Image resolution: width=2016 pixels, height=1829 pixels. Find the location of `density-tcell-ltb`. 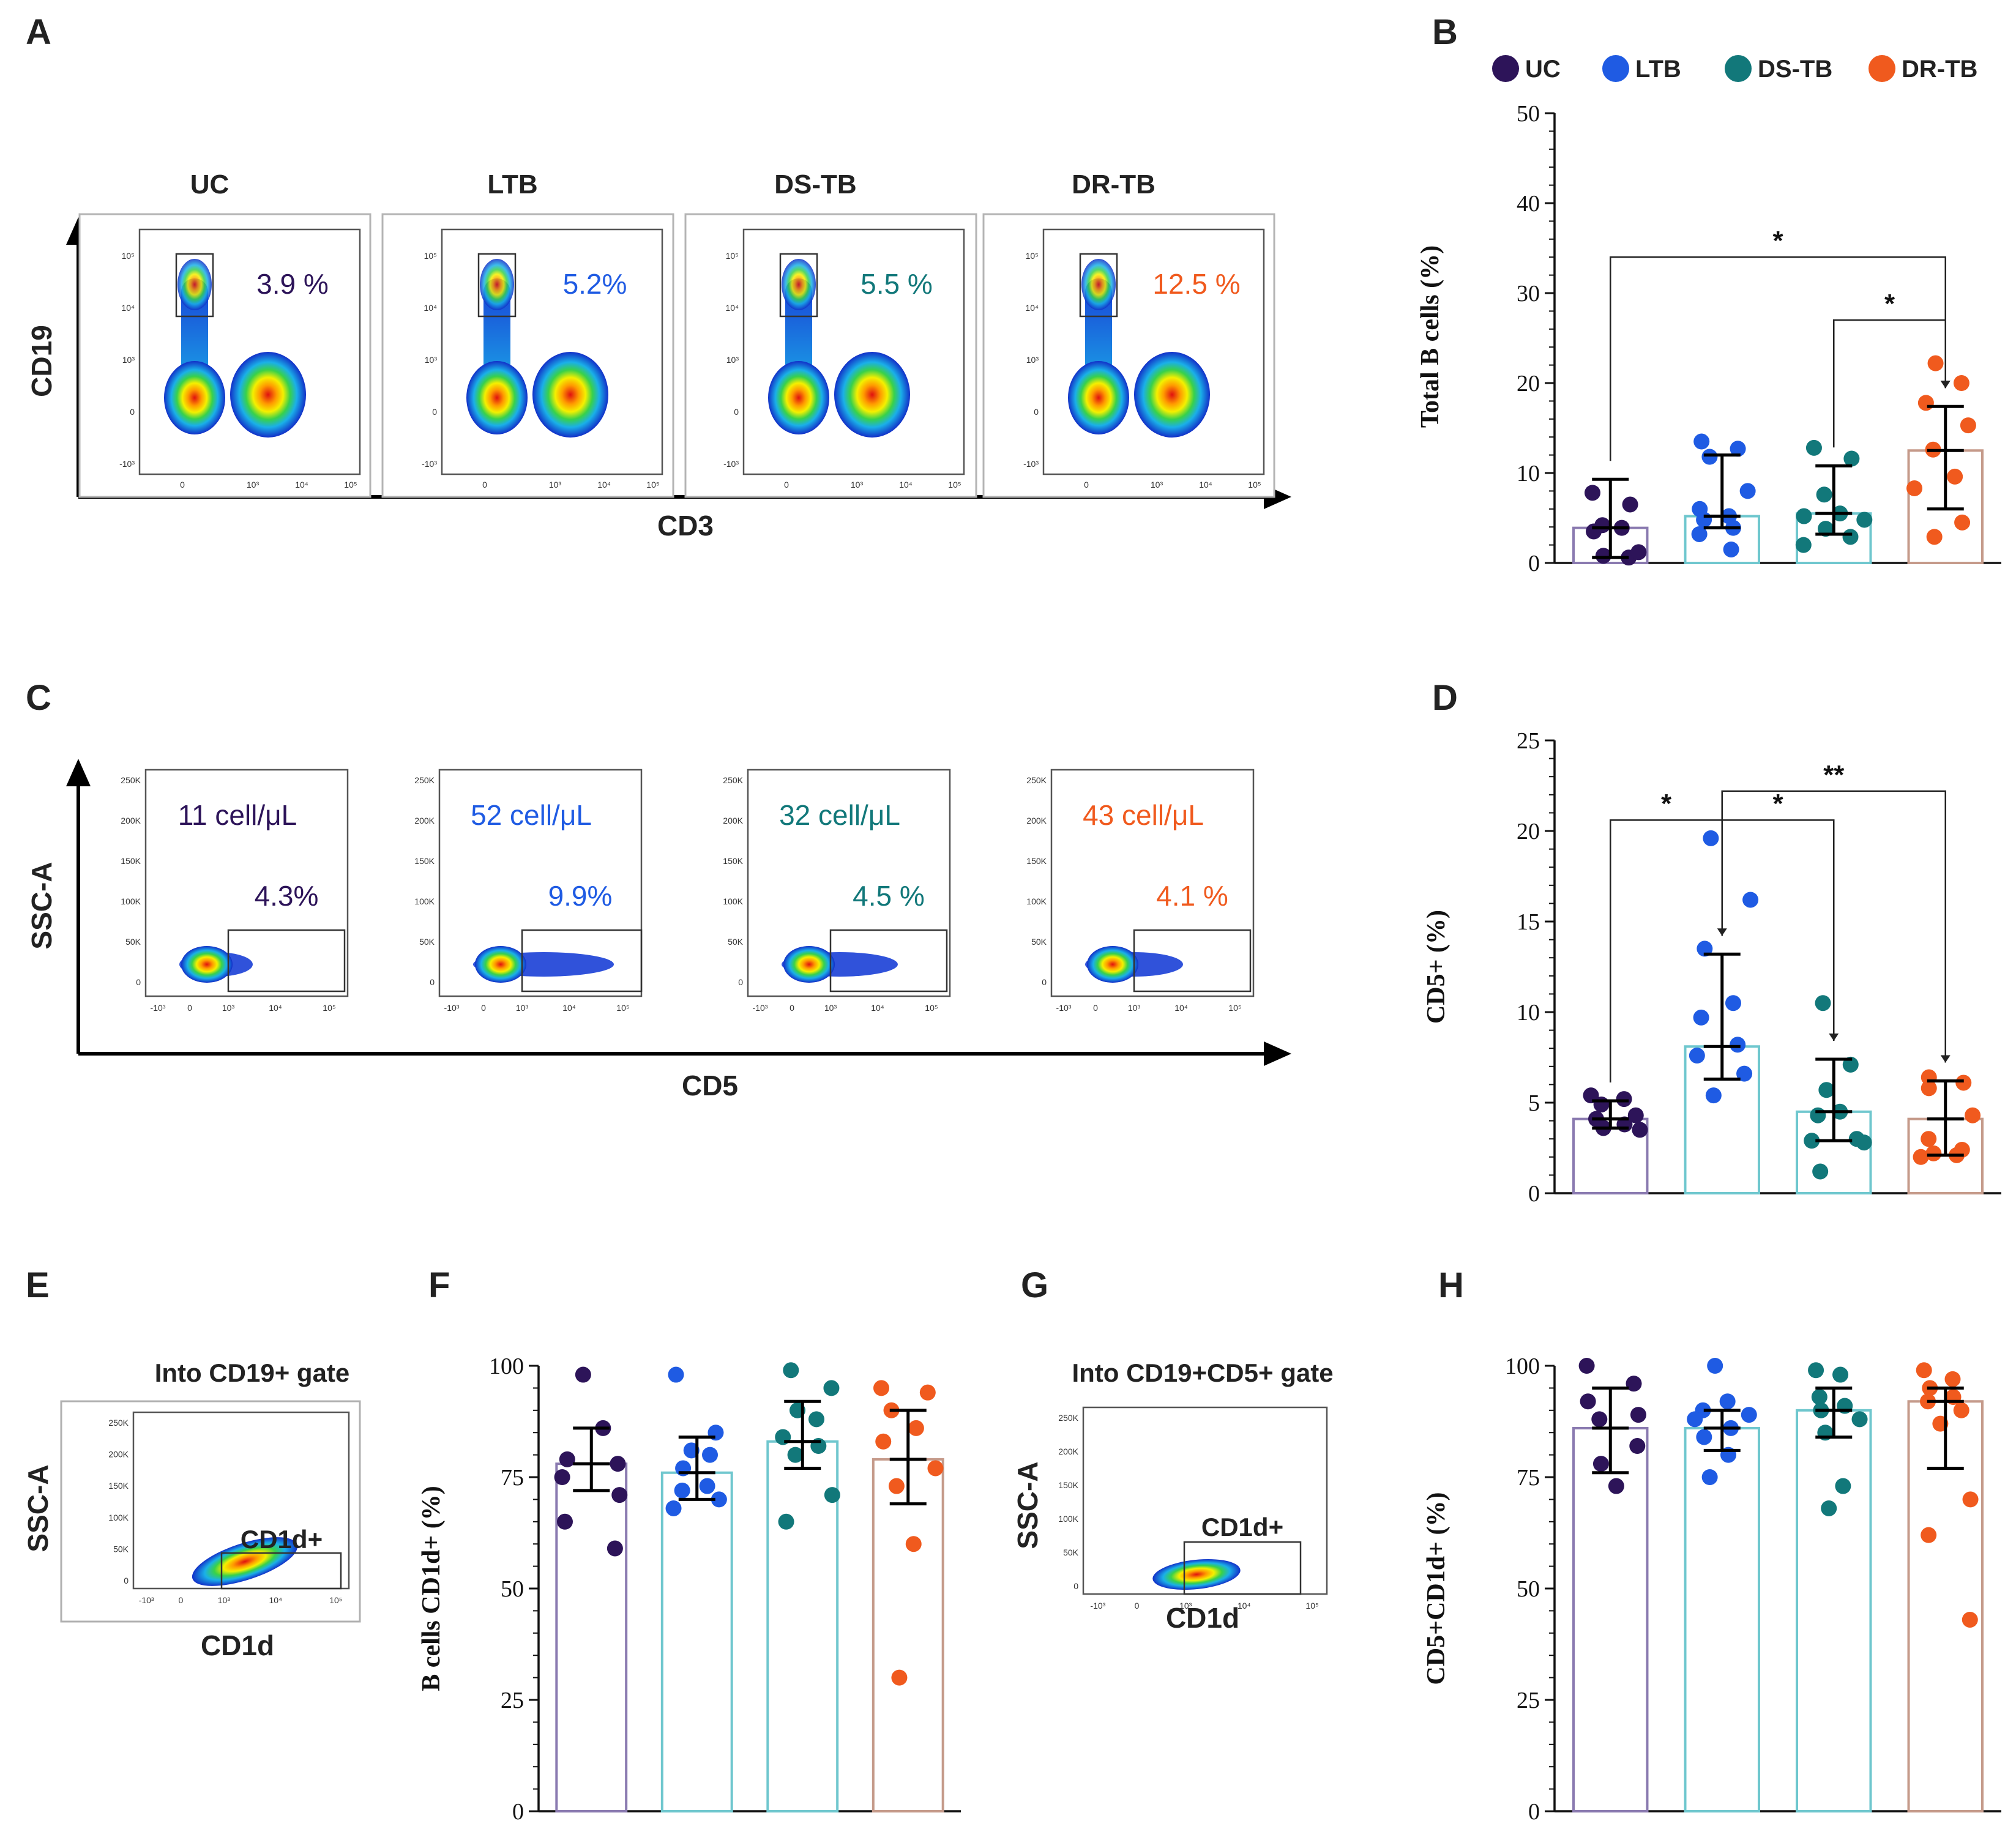

density-tcell-ltb is located at coordinates (570, 395).